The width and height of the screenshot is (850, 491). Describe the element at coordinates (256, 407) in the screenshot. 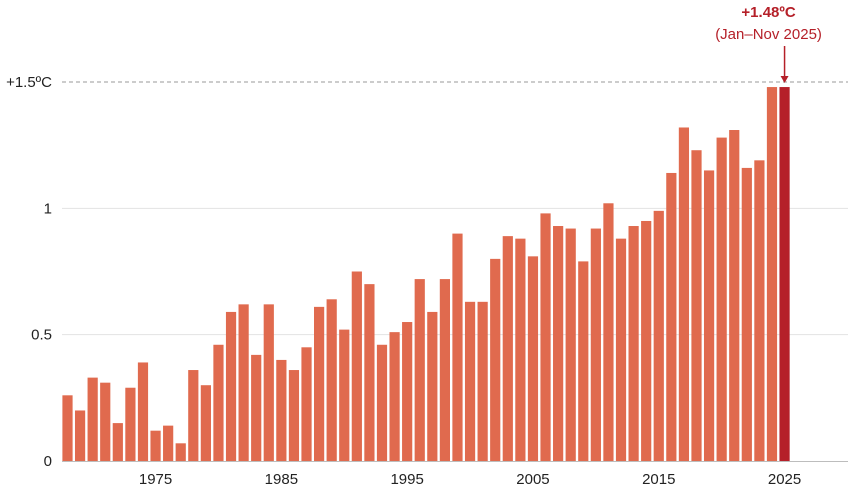

I see `bar-1983` at that location.